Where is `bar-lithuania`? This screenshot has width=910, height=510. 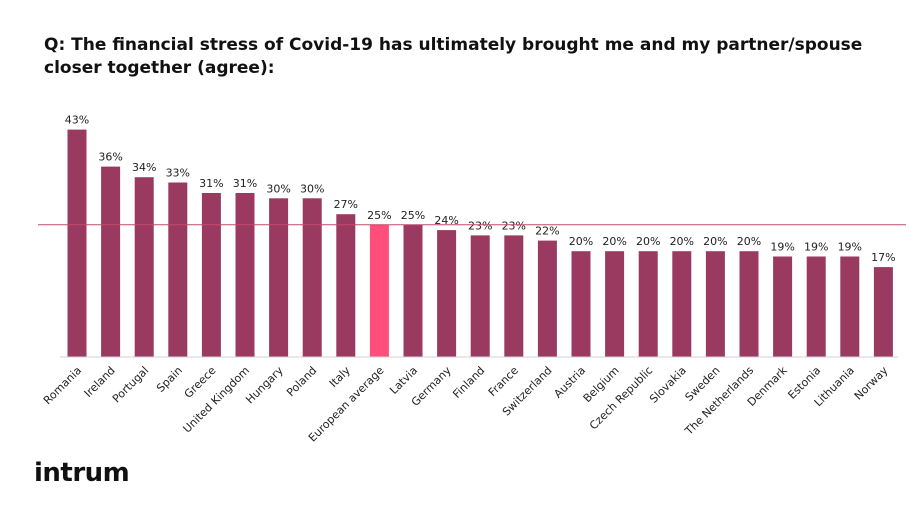 bar-lithuania is located at coordinates (850, 306).